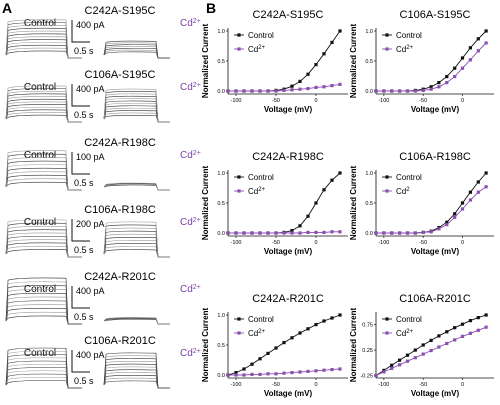 This screenshot has height=405, width=500. Describe the element at coordinates (409, 48) in the screenshot. I see `legend-label-sup: 2+` at that location.